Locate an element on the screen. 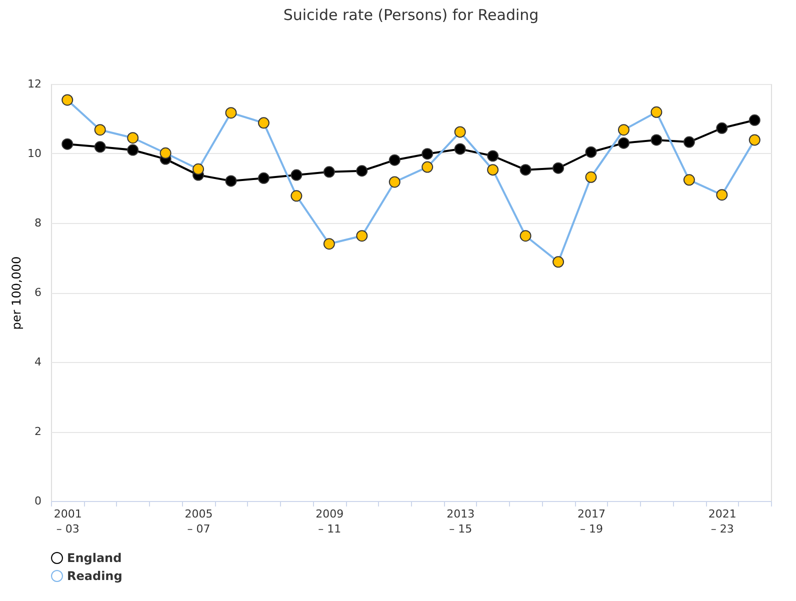 The height and width of the screenshot is (601, 796). y-tick-label: 0 is located at coordinates (38, 501).